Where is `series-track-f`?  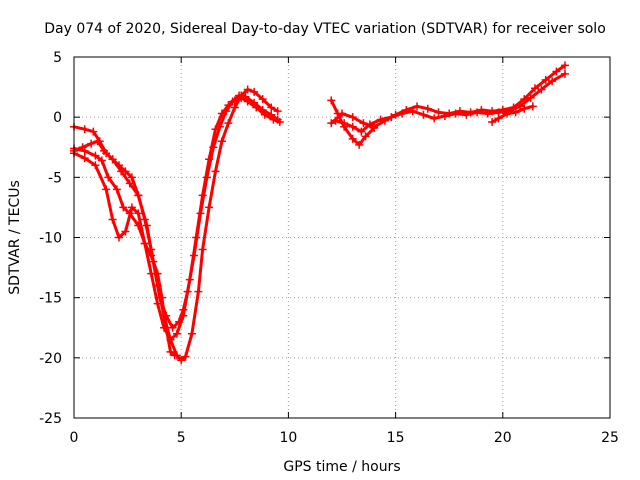
series-track-f is located at coordinates (450, 102).